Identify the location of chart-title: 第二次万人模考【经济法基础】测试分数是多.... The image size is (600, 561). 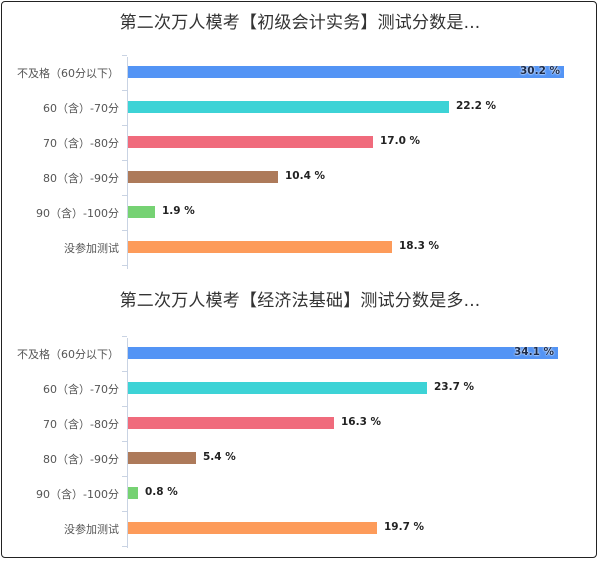
(300, 301).